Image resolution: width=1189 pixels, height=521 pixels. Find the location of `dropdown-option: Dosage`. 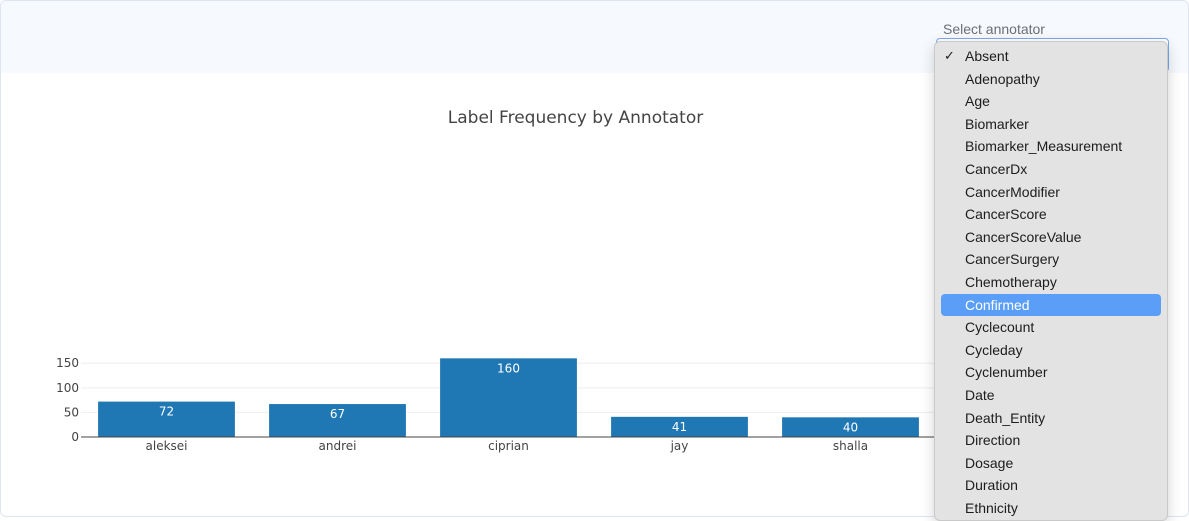

dropdown-option: Dosage is located at coordinates (1051, 463).